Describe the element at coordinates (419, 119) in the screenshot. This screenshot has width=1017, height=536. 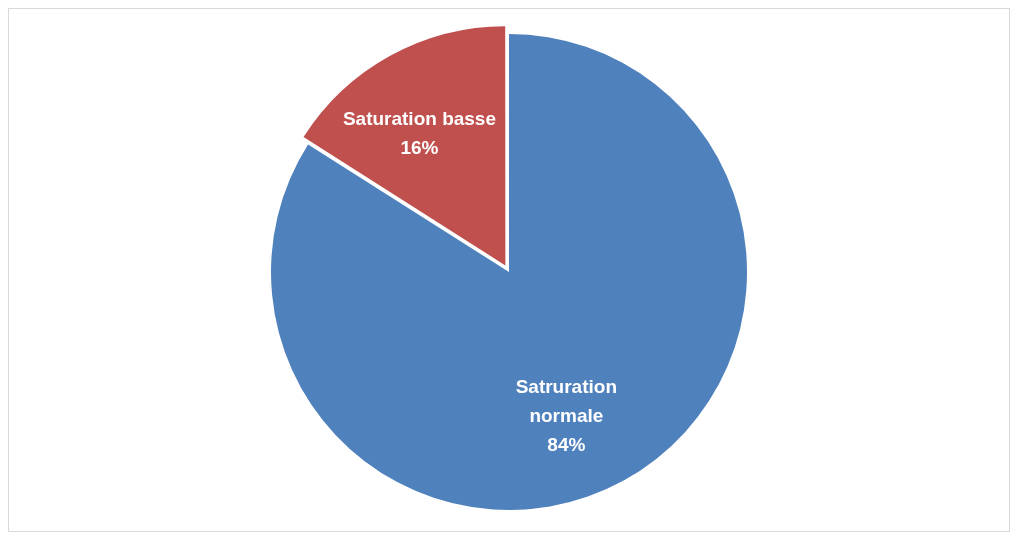
I see `slice-label: Saturation basse` at that location.